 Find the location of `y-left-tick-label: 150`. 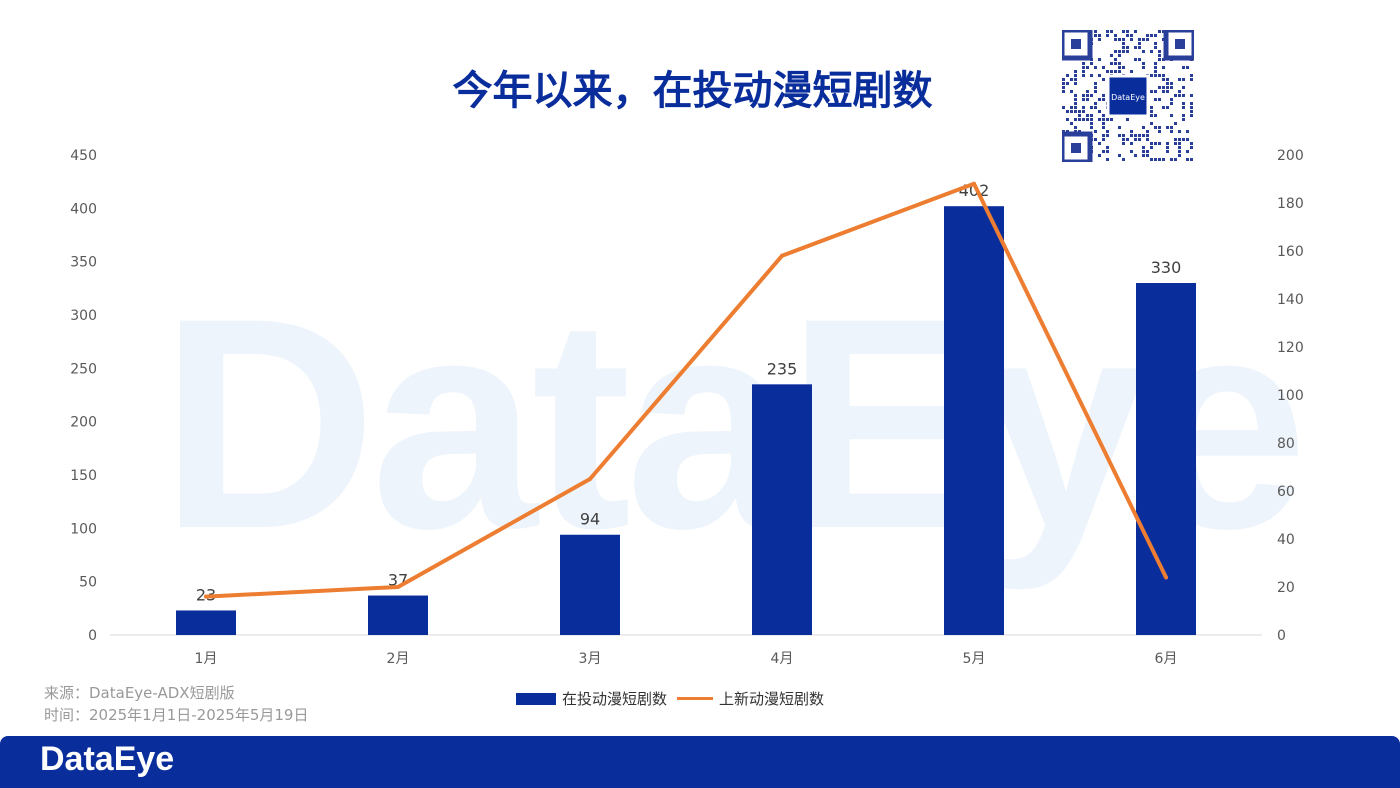

y-left-tick-label: 150 is located at coordinates (83, 476).